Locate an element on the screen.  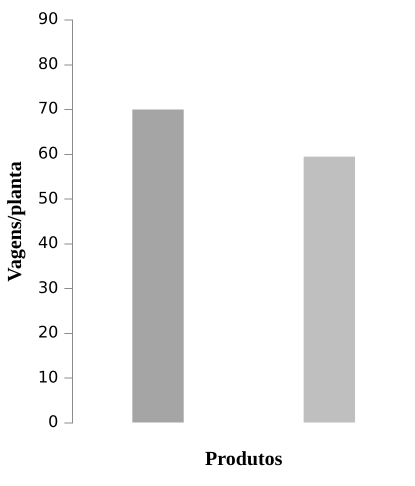
y-tick-label: 30 is located at coordinates (48, 287).